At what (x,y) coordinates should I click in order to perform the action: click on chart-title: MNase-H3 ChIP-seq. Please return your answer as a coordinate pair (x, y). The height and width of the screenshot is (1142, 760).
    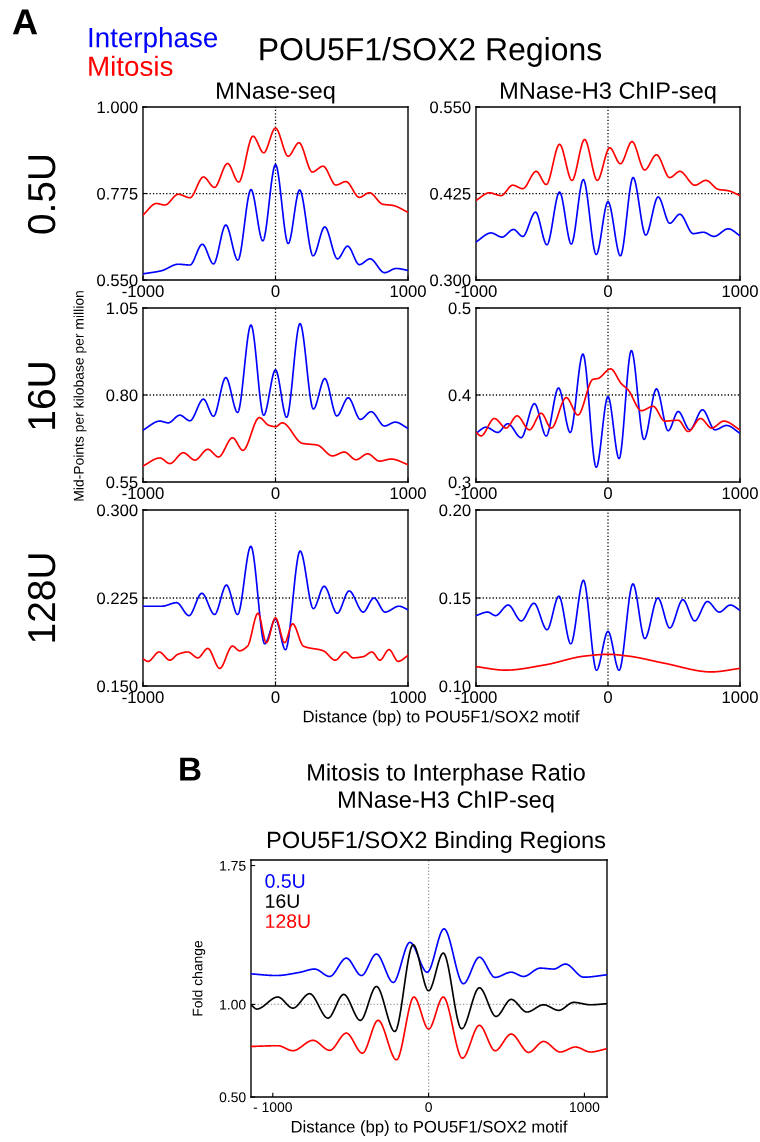
    Looking at the image, I should click on (608, 92).